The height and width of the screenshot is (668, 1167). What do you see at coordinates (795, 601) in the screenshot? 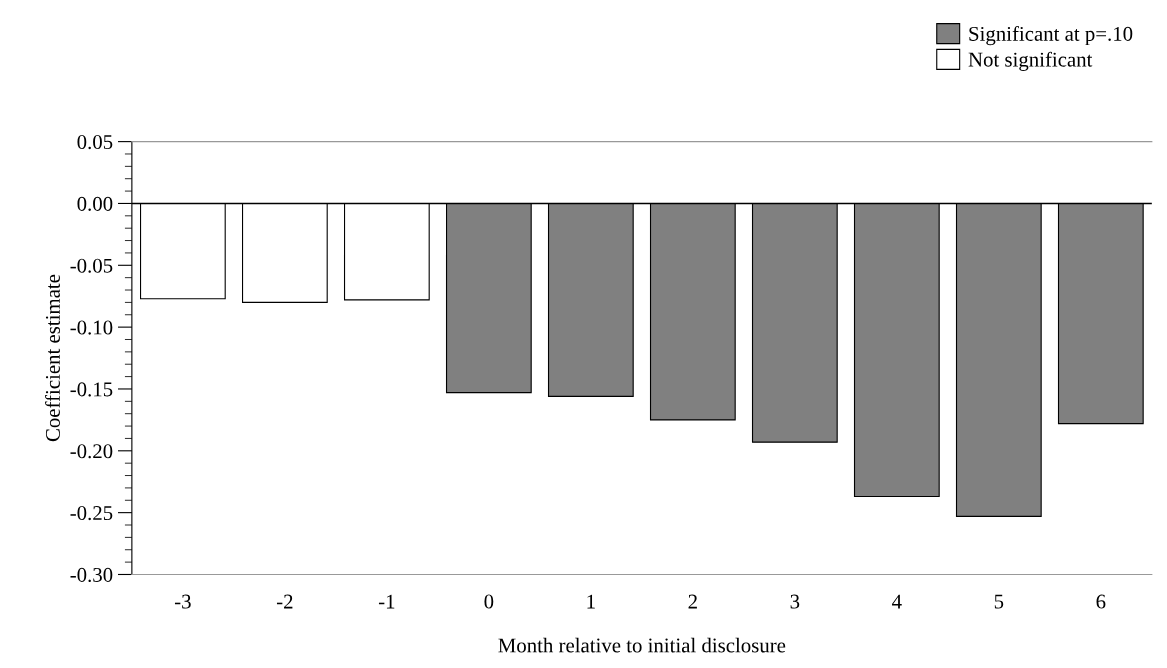
I see `x-tick-label: 3` at bounding box center [795, 601].